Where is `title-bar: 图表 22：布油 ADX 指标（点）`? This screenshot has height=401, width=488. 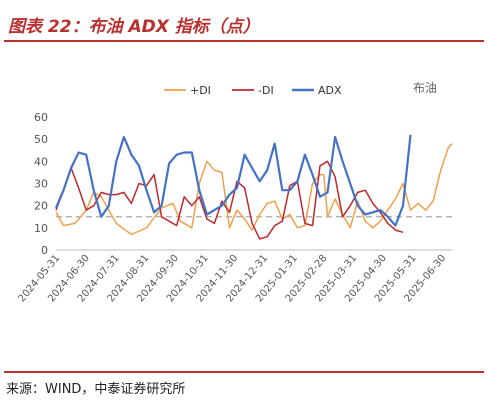
title-bar: 图表 22：布油 ADX 指标（点） is located at coordinates (244, 25).